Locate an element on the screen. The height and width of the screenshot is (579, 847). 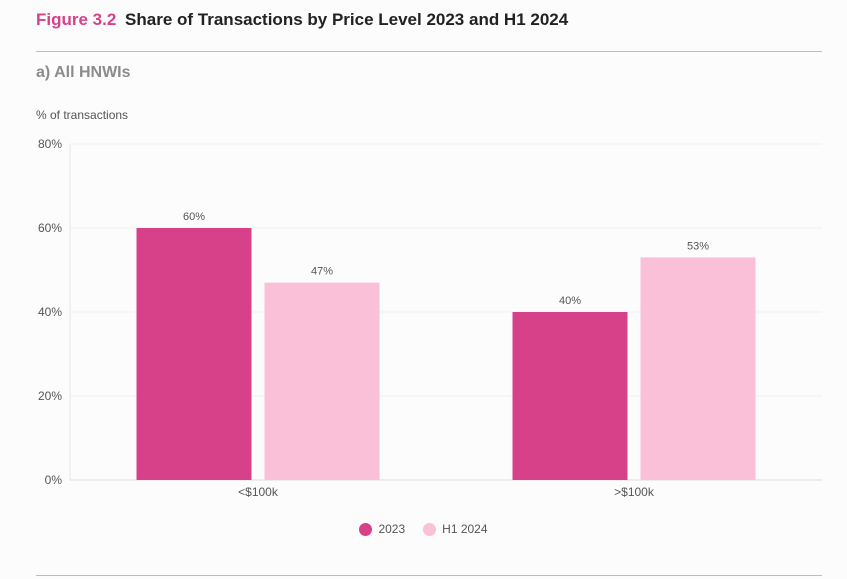
y-axis-label: % of transactions is located at coordinates (82, 115).